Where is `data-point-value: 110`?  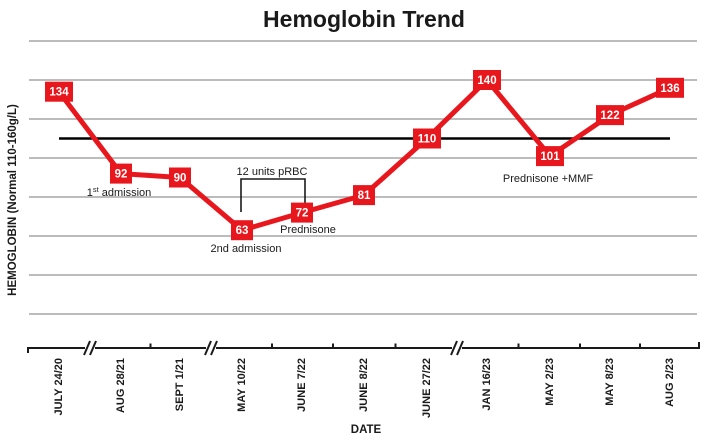 data-point-value: 110 is located at coordinates (427, 140).